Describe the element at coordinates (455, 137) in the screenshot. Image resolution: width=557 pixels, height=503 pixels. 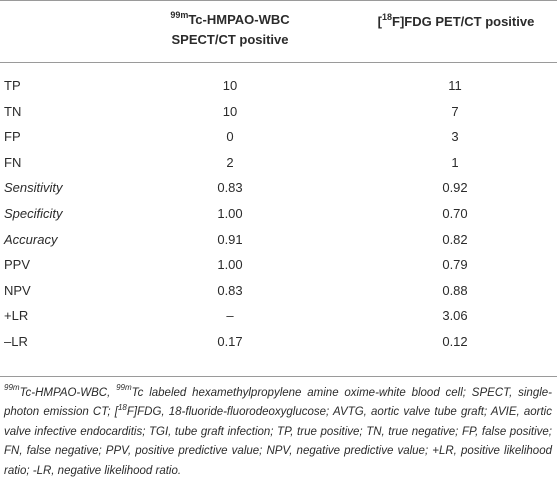
I see `pet-value: 3` at that location.